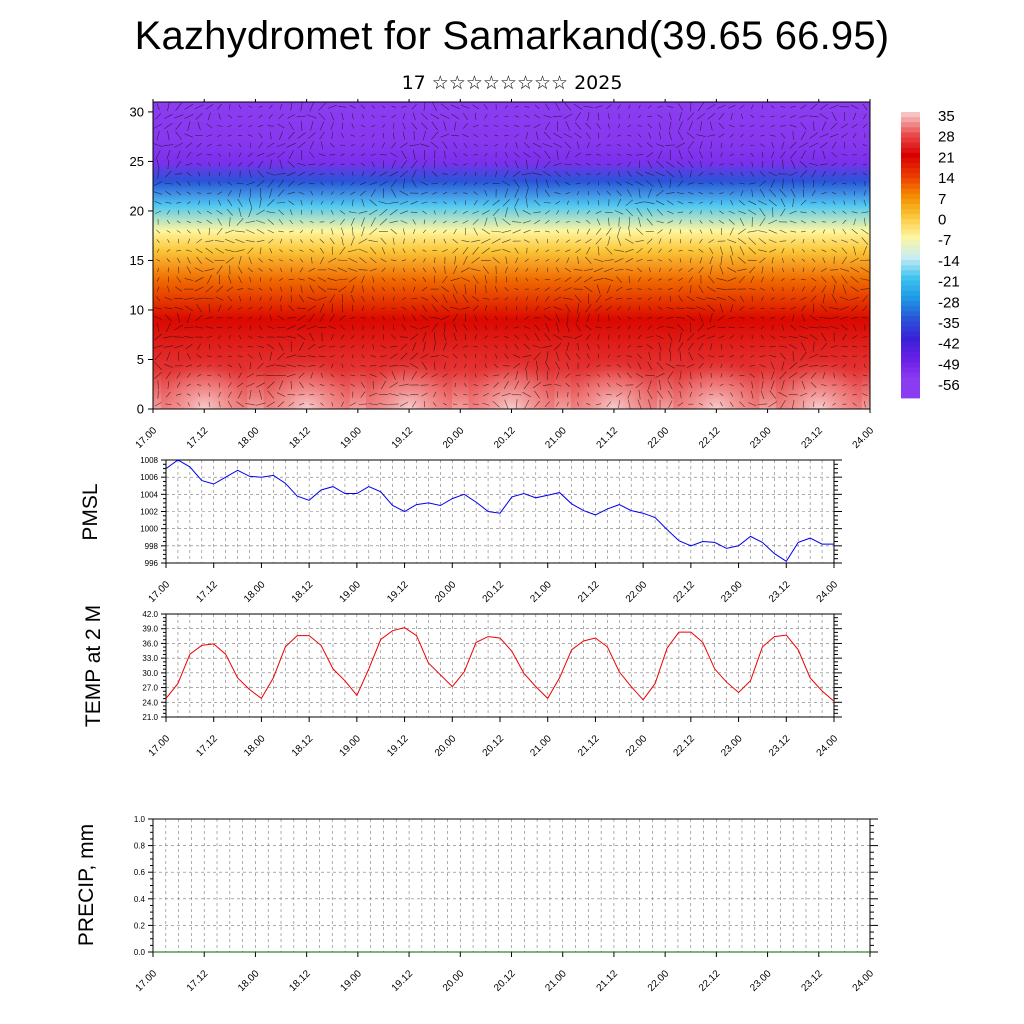 The width and height of the screenshot is (1024, 1024). Describe the element at coordinates (150, 688) in the screenshot. I see `y-tick-label: 27.0` at that location.